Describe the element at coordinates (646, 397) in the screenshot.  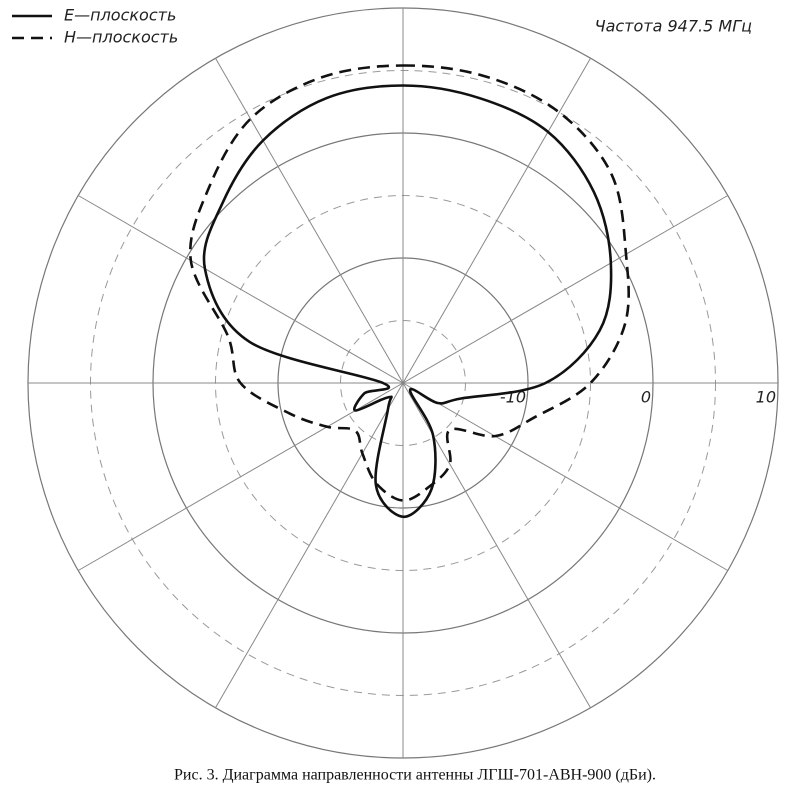
I see `r-tick-label: 0` at that location.